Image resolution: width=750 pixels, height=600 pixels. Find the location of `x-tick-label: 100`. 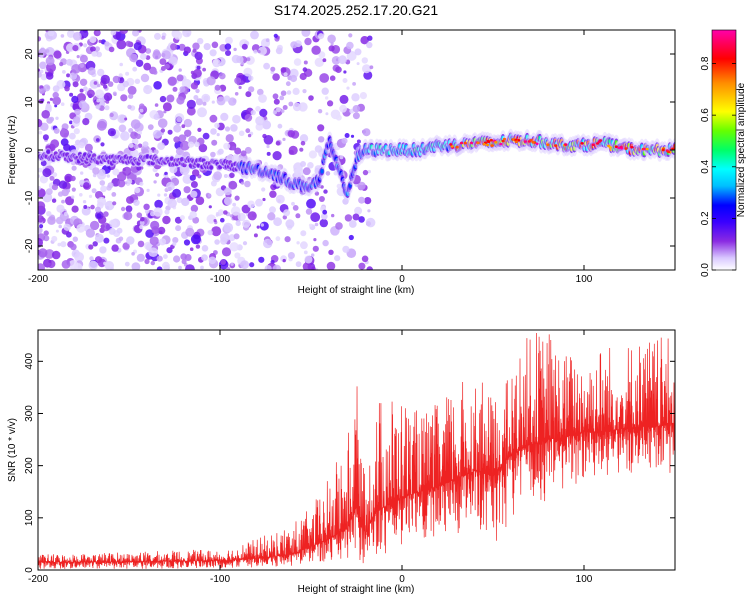

x-tick-label: 100 is located at coordinates (584, 579).